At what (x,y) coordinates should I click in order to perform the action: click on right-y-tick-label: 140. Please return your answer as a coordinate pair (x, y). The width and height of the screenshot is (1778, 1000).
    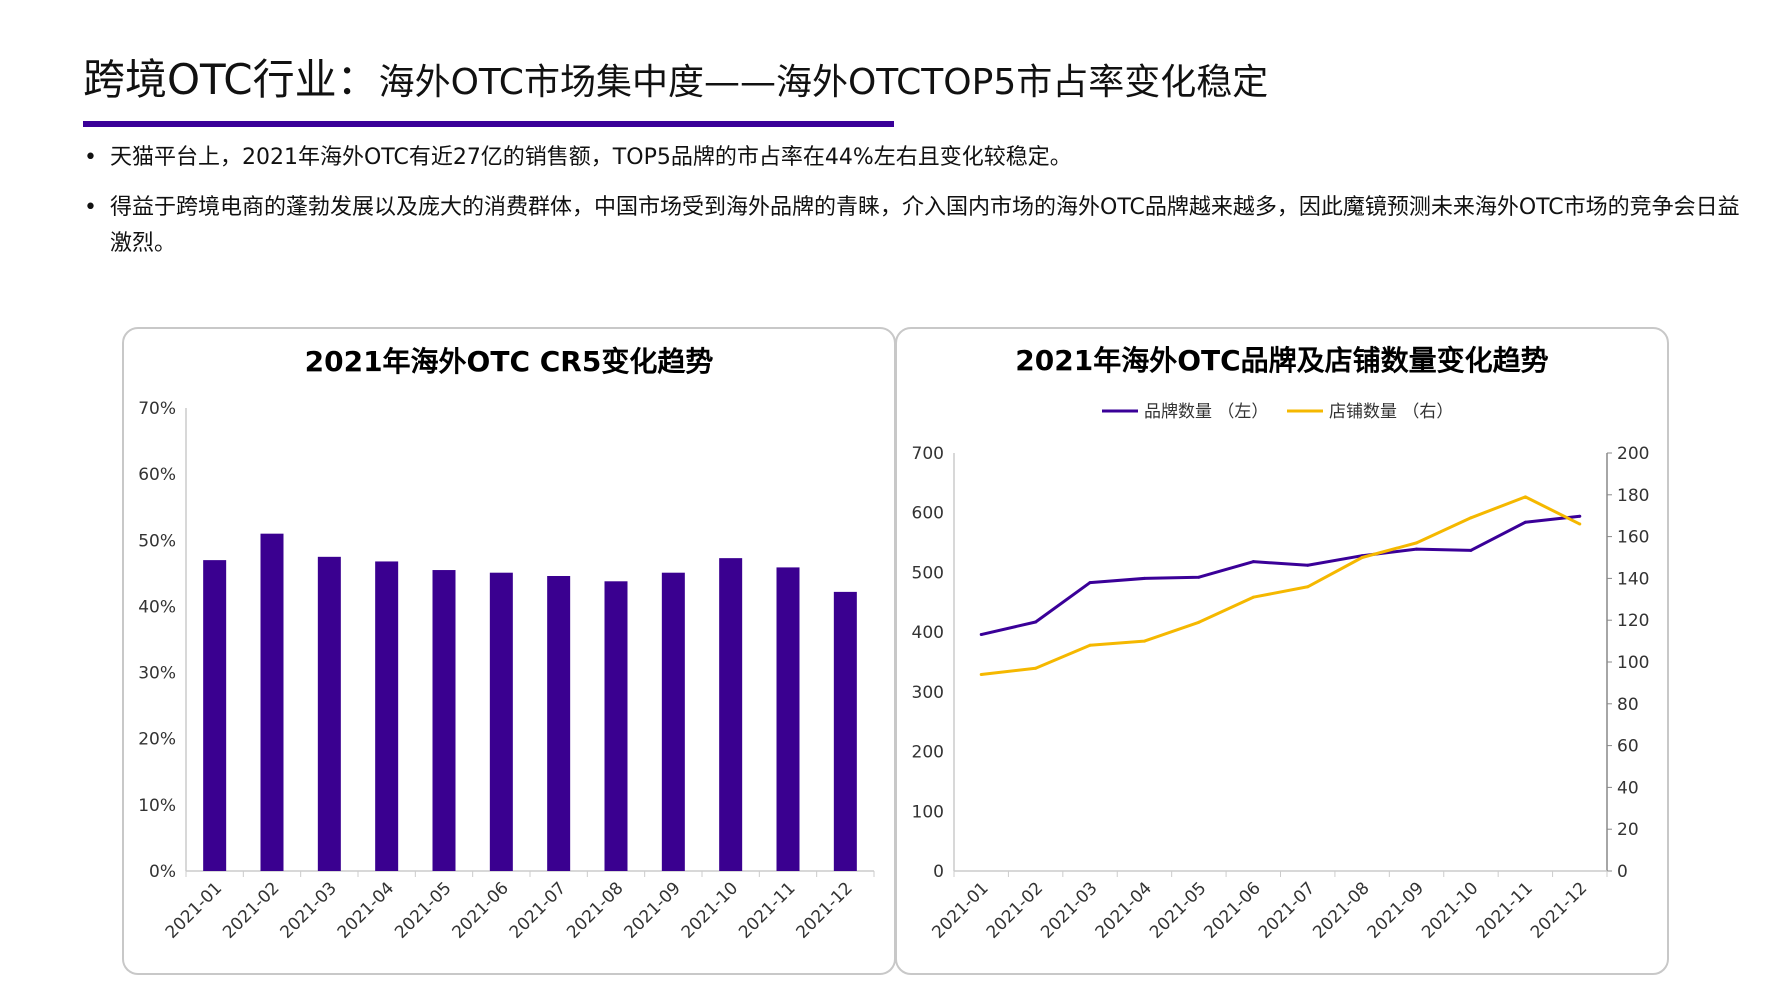
    Looking at the image, I should click on (1633, 579).